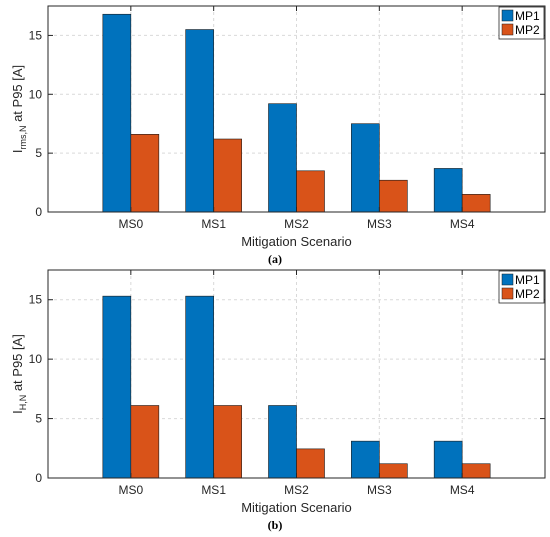 Image resolution: width=550 pixels, height=537 pixels. I want to click on y-axis-label-subscript: H,N, so click(23, 403).